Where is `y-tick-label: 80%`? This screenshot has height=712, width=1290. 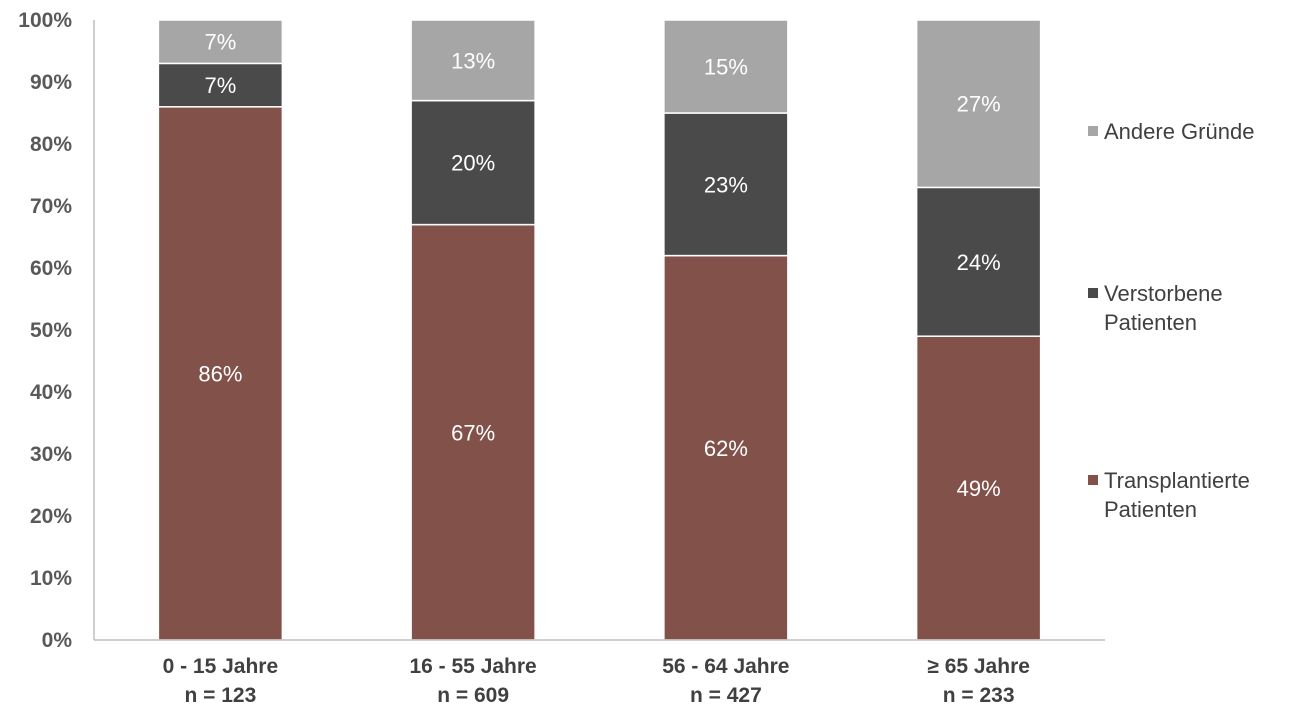 y-tick-label: 80% is located at coordinates (51, 144).